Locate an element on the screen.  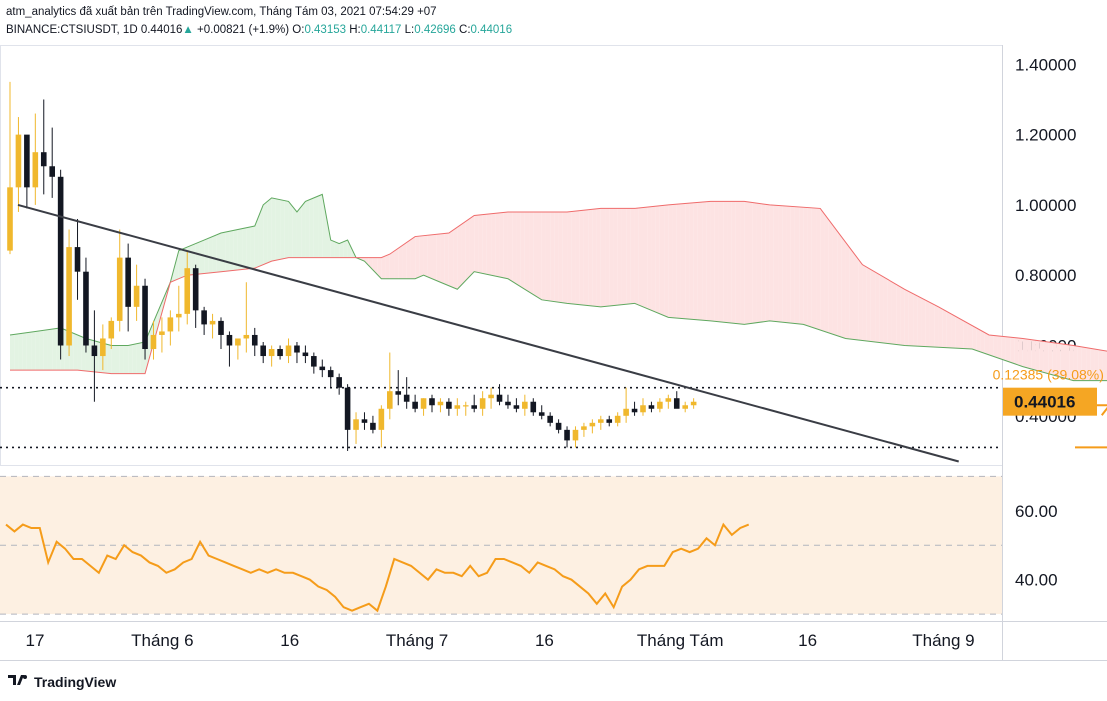
open-label: O: is located at coordinates (298, 30).